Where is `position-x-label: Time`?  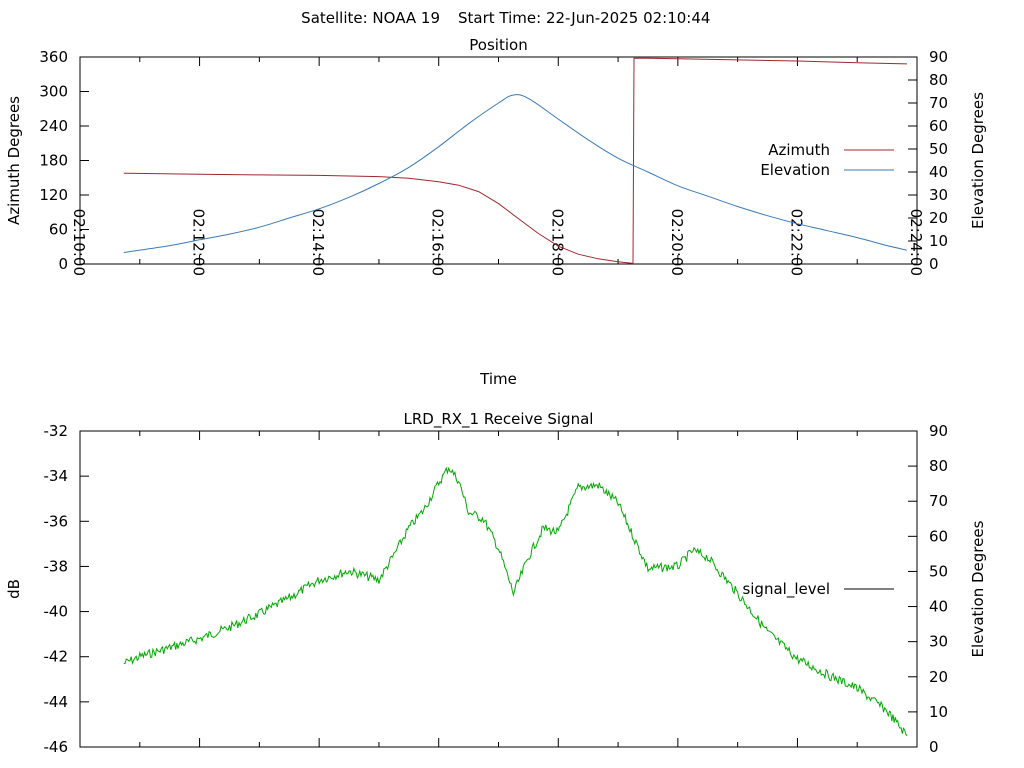
position-x-label: Time is located at coordinates (498, 379).